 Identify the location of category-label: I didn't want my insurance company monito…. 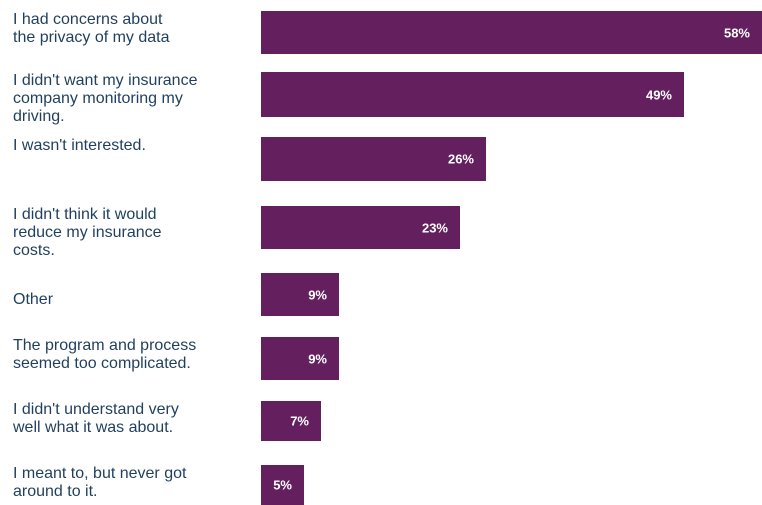
(133, 99).